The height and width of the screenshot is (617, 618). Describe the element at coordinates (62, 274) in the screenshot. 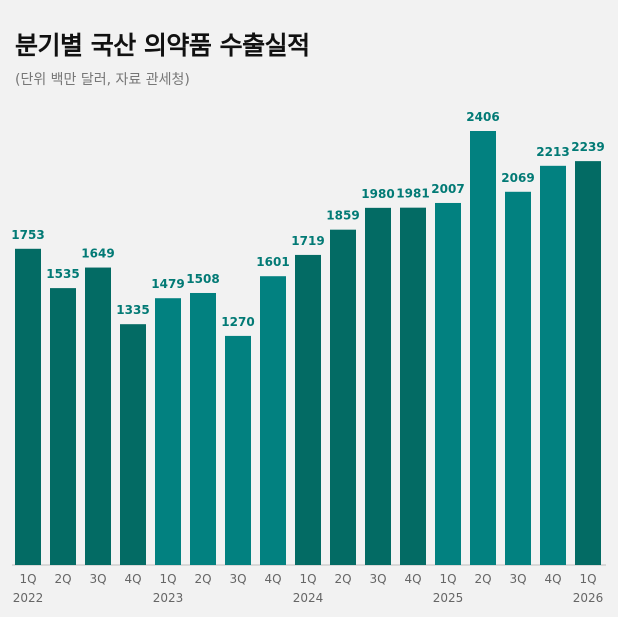

I see `value-label: 1535` at that location.